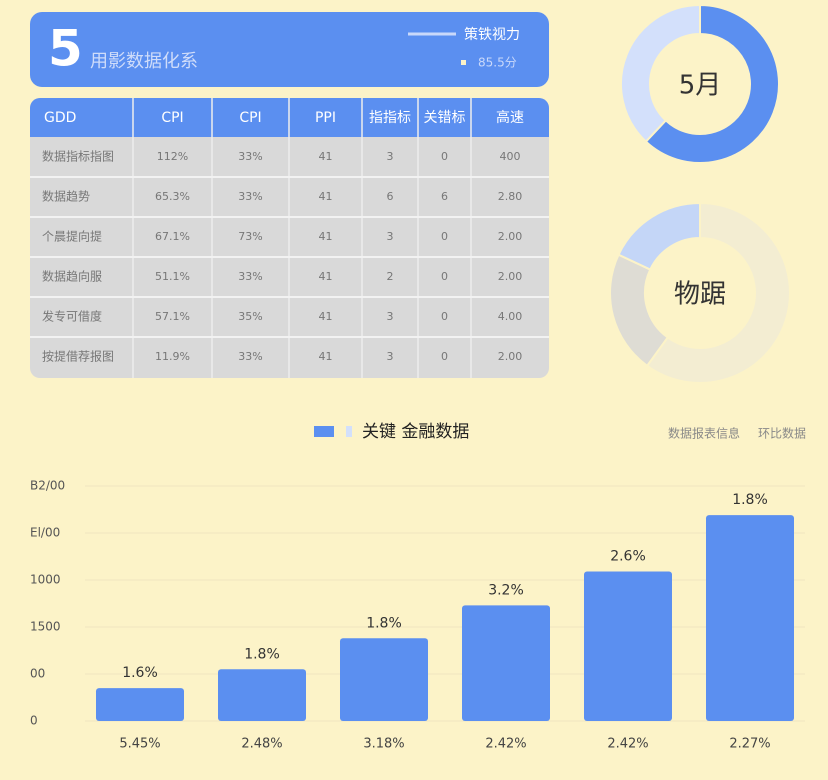 The image size is (828, 780). I want to click on header-title: 用影数据化系, so click(144, 61).